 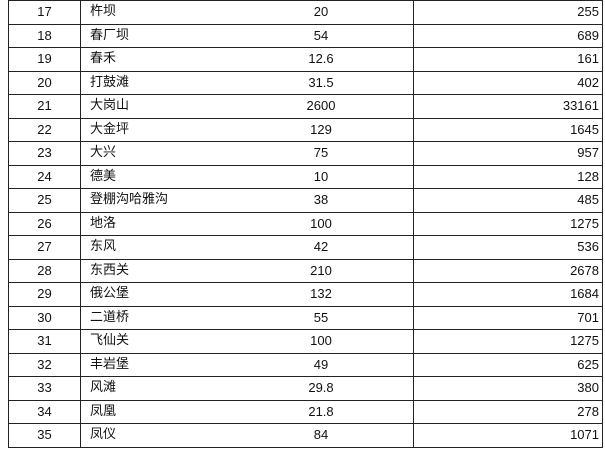 What do you see at coordinates (247, 364) in the screenshot?
I see `name-and-value-cell: 丰岩堡 49` at bounding box center [247, 364].